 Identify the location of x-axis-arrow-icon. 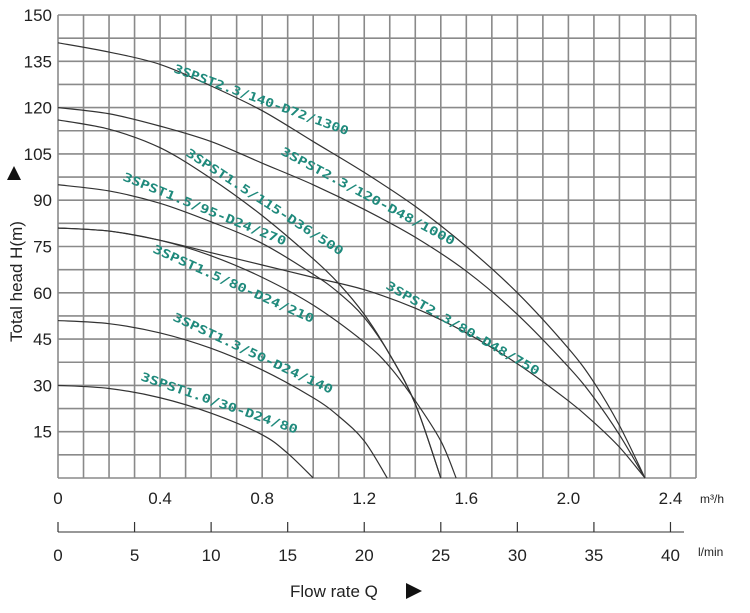
(414, 591).